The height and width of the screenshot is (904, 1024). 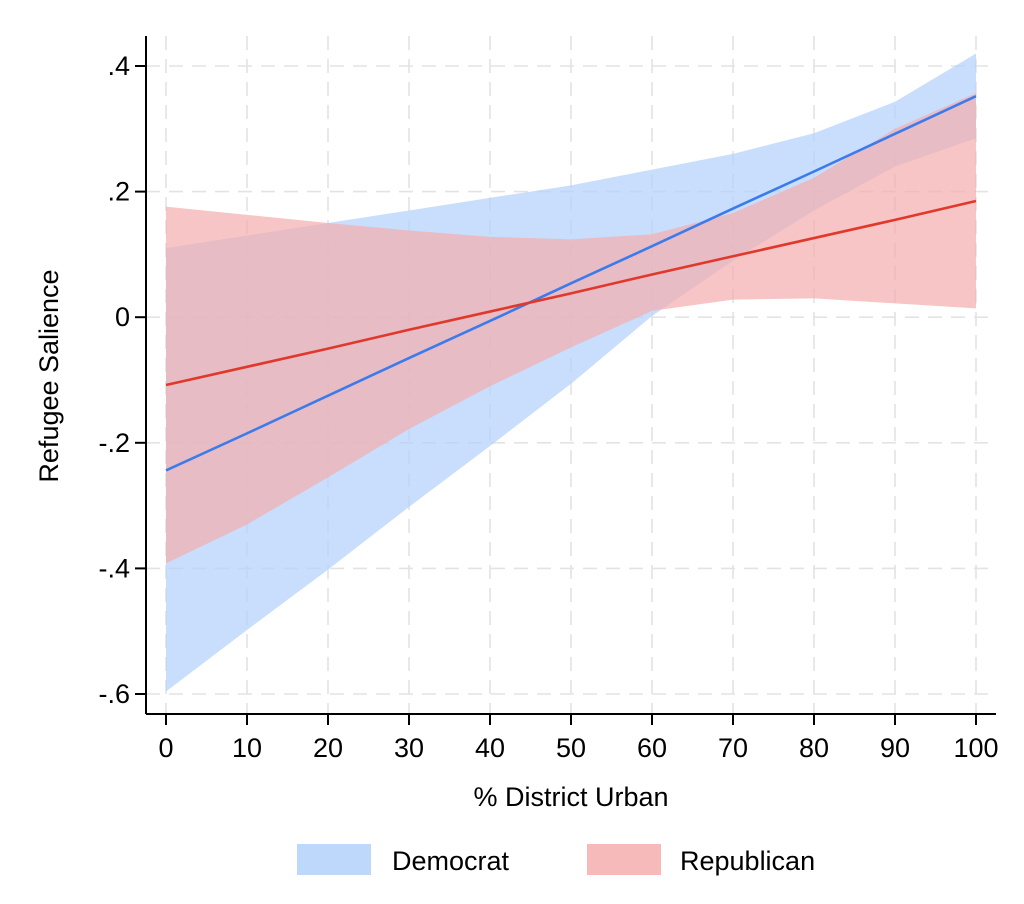 I want to click on legend-swatch-democrat, so click(x=334, y=859).